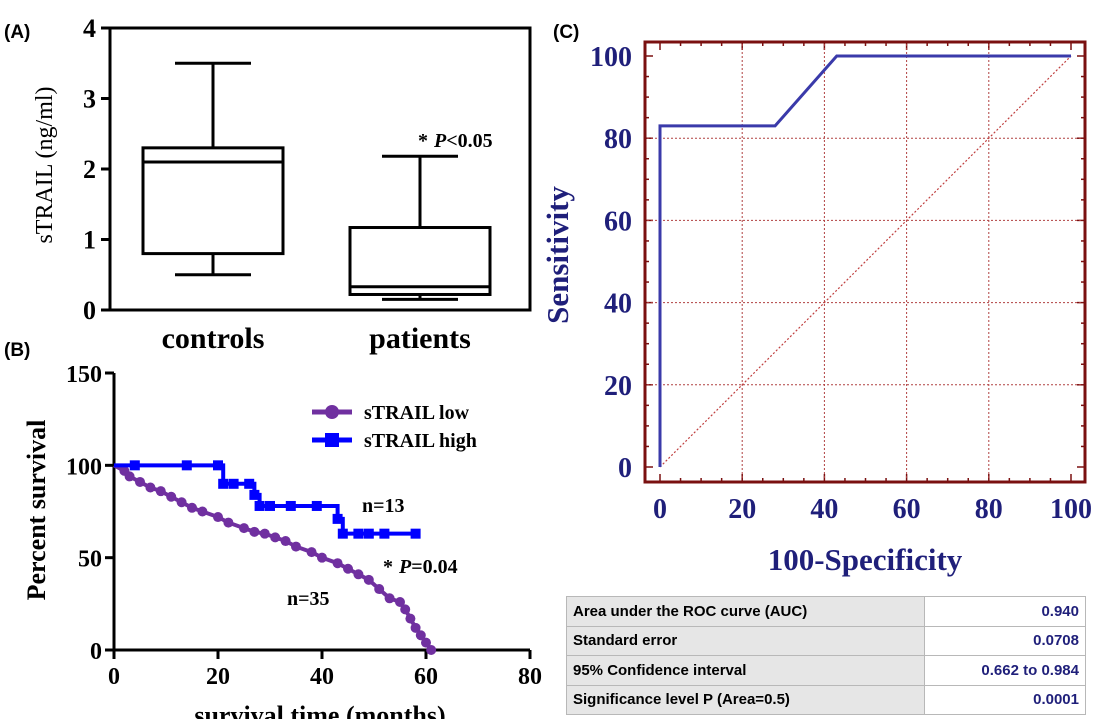  I want to click on box-plot-annotation-star: *, so click(423, 141).